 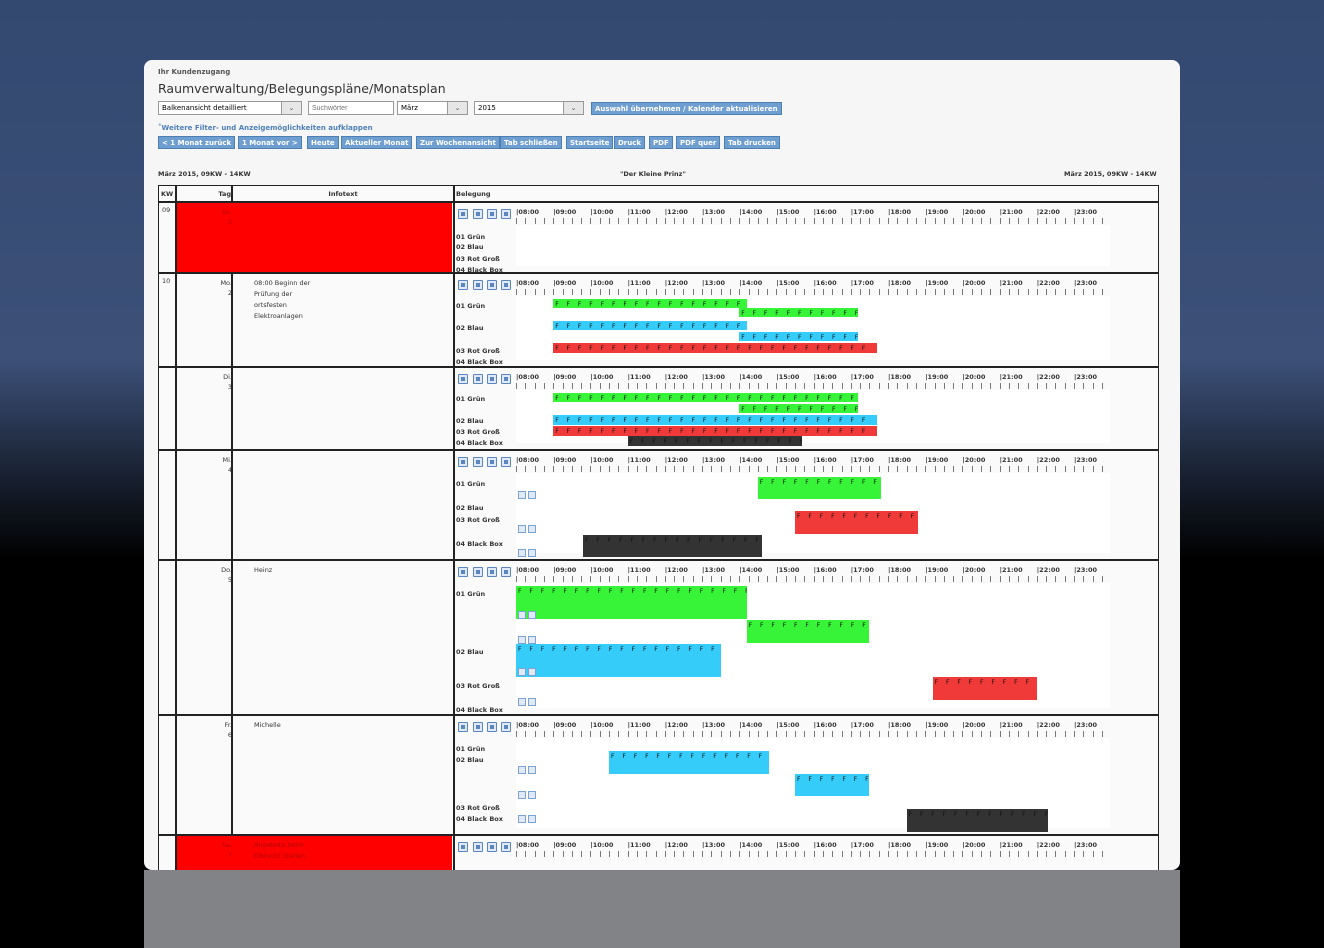 I want to click on hour-label: |16:00, so click(x=825, y=460).